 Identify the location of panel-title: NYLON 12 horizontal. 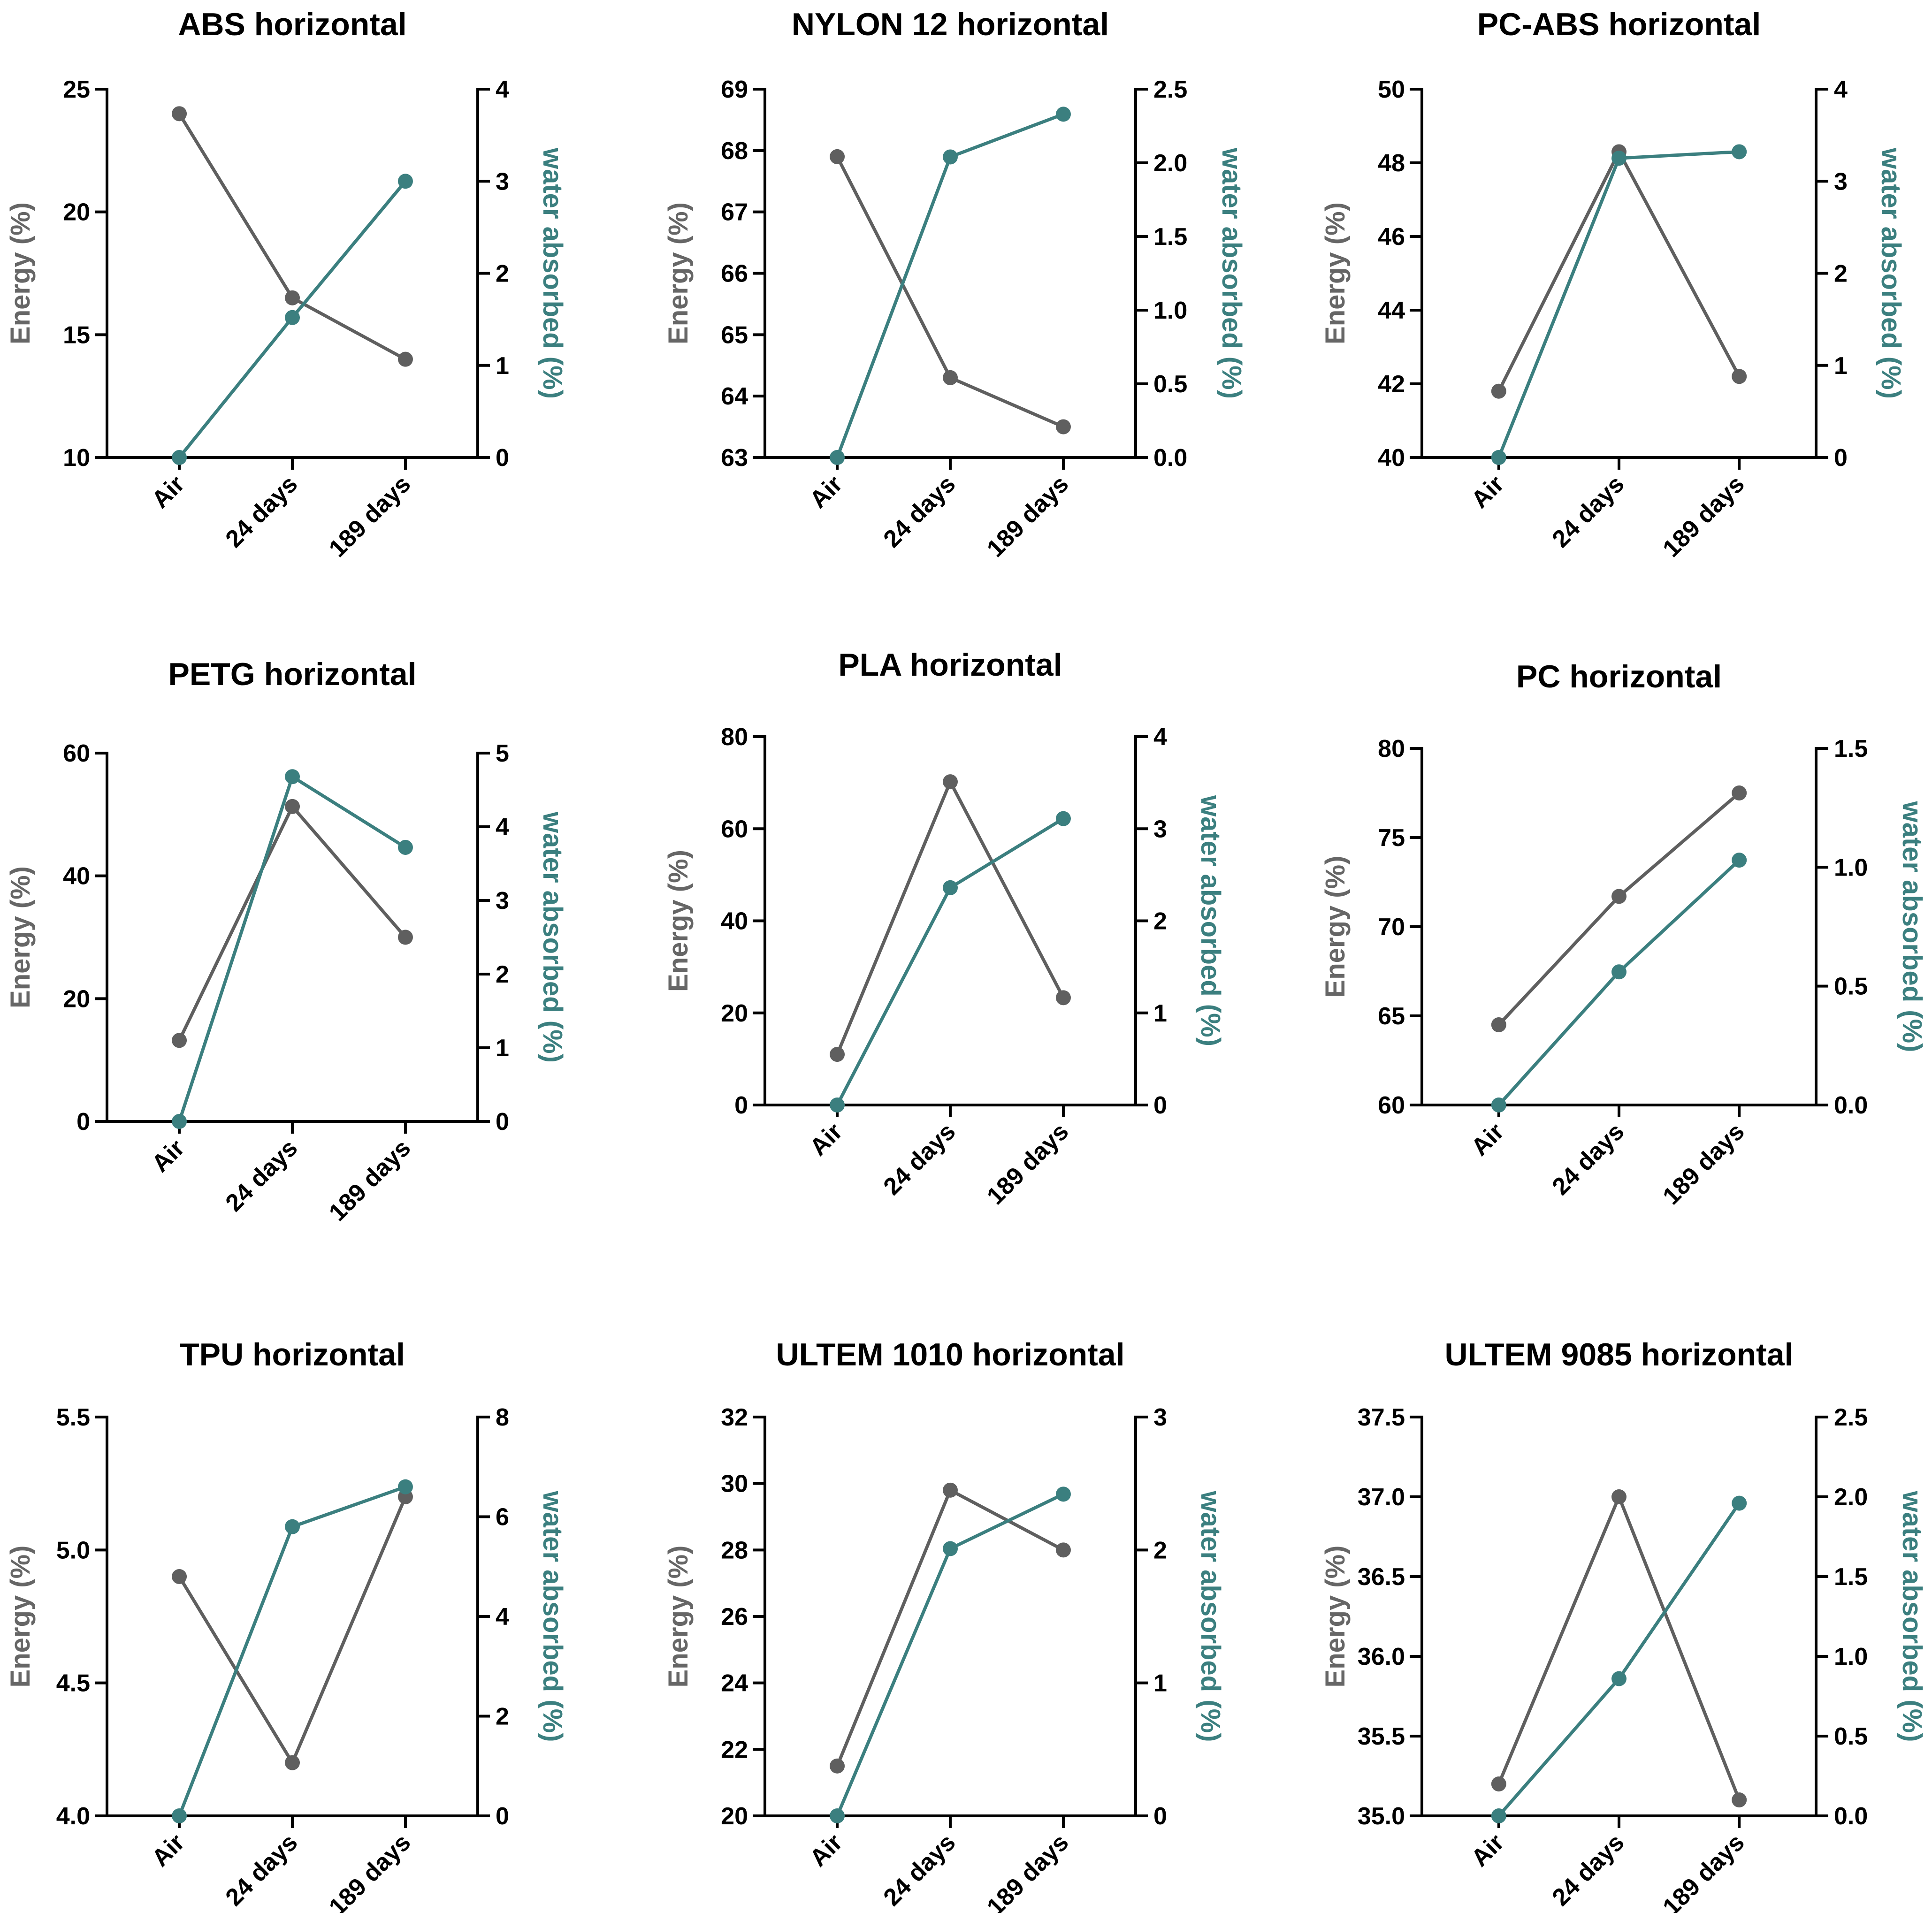
(950, 24).